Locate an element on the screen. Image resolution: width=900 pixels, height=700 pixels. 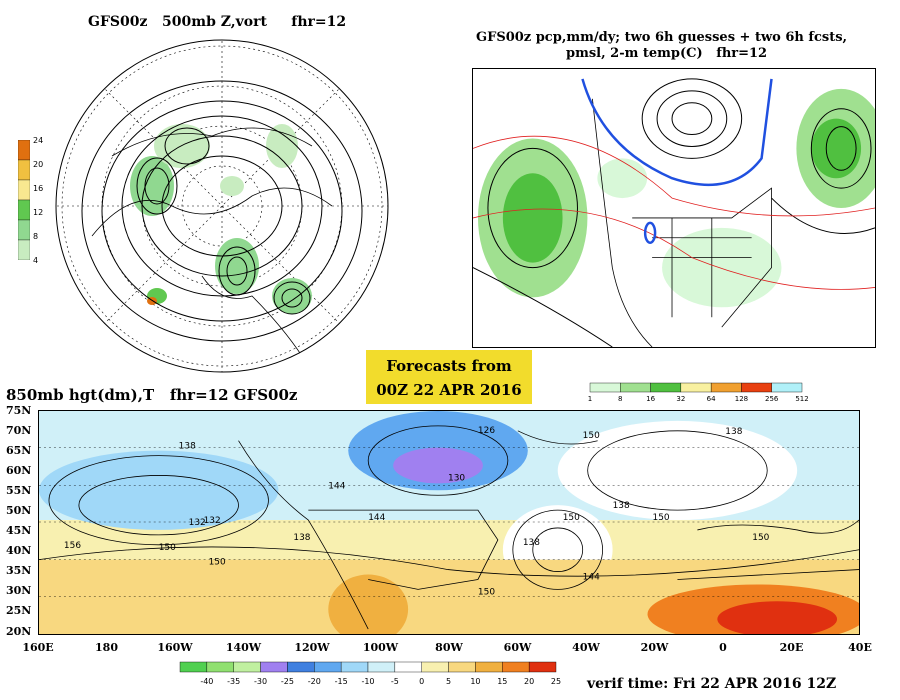
big-panel-title: 850mb hgt(dm),T fhr=12 GFS00z is located at coordinates (152, 395).